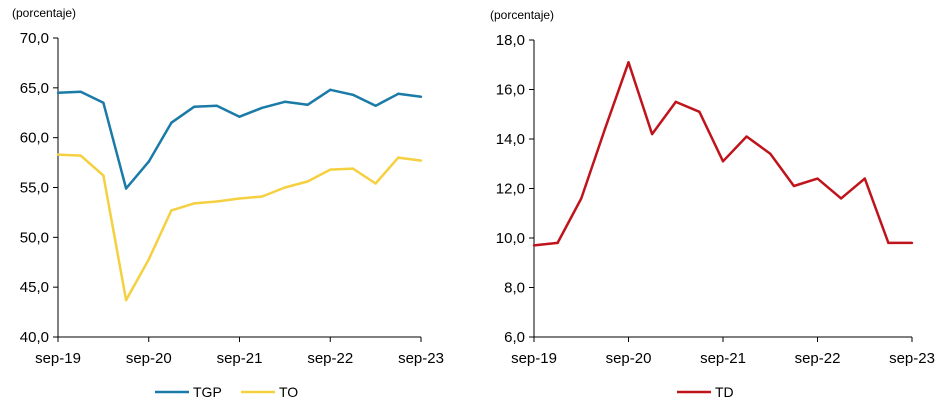 The width and height of the screenshot is (938, 411). I want to click on y-tick-label: 40,0, so click(34, 337).